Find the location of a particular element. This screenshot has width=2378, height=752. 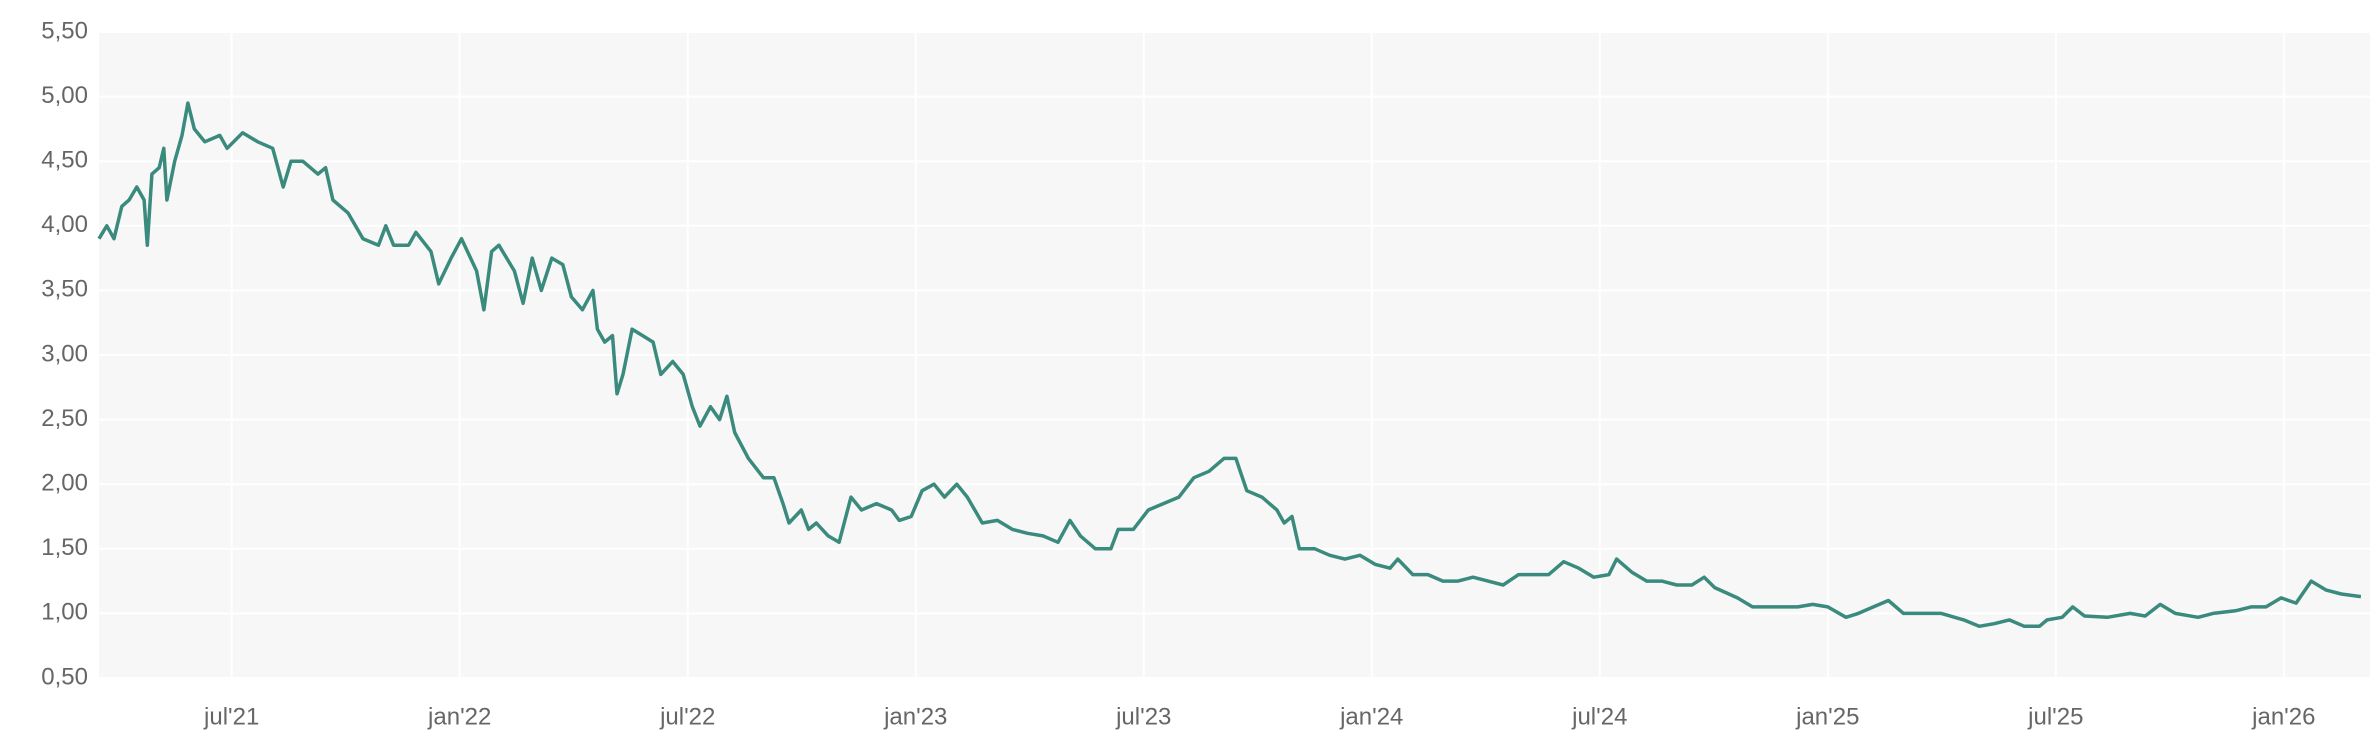

y-tick-label: 5,00 is located at coordinates (64, 95).